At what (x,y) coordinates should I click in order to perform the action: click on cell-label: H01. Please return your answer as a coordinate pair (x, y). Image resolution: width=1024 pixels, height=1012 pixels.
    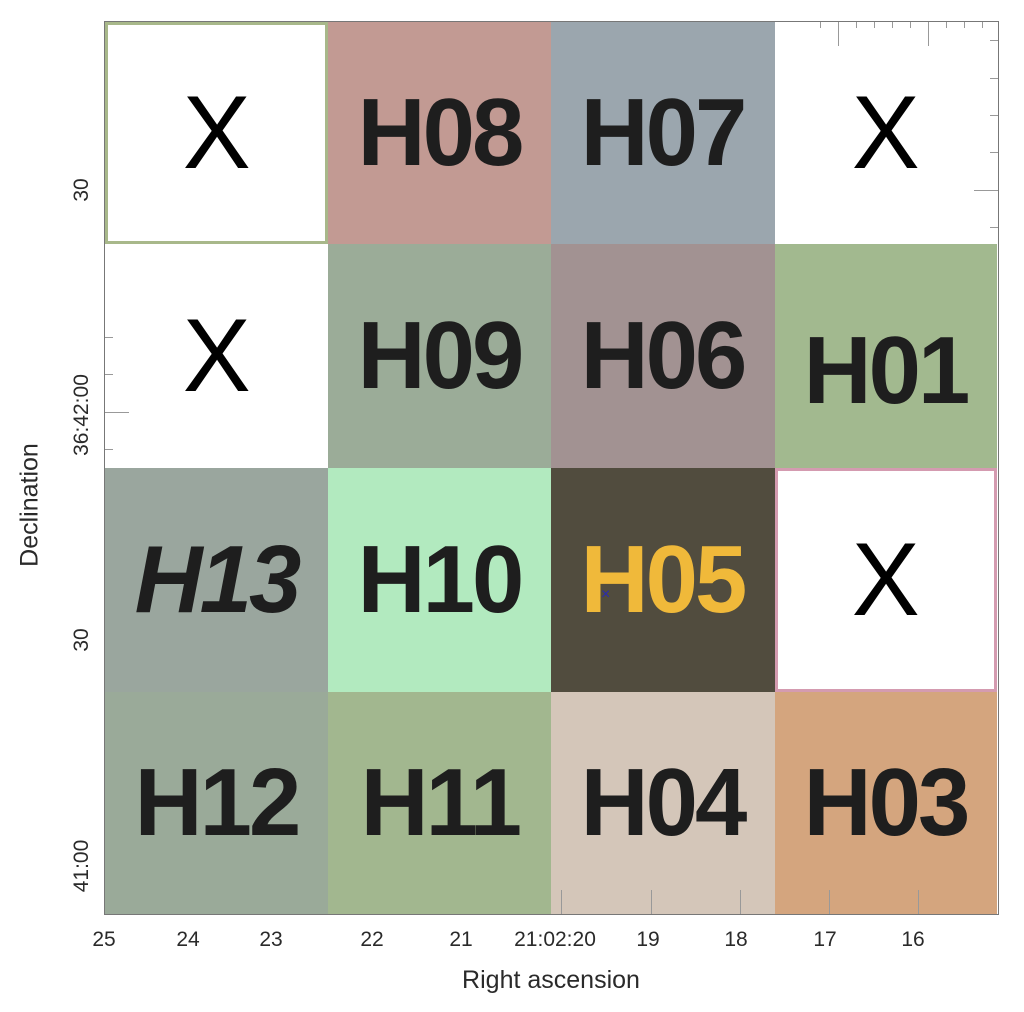
    Looking at the image, I should click on (887, 370).